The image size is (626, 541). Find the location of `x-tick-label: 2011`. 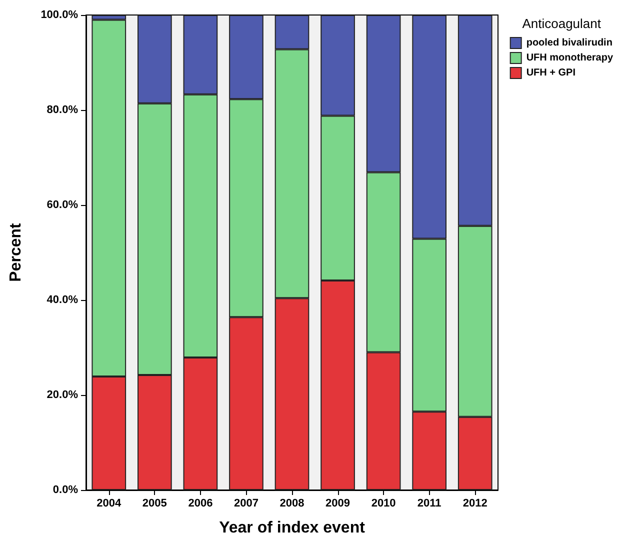

x-tick-label: 2011 is located at coordinates (429, 504).